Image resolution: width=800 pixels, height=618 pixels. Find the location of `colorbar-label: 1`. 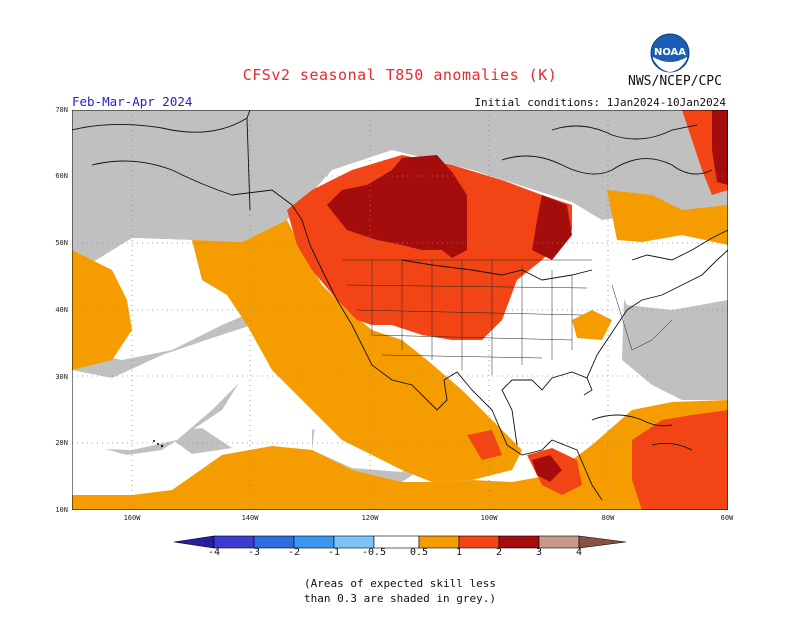

colorbar-label: 1 is located at coordinates (459, 552).